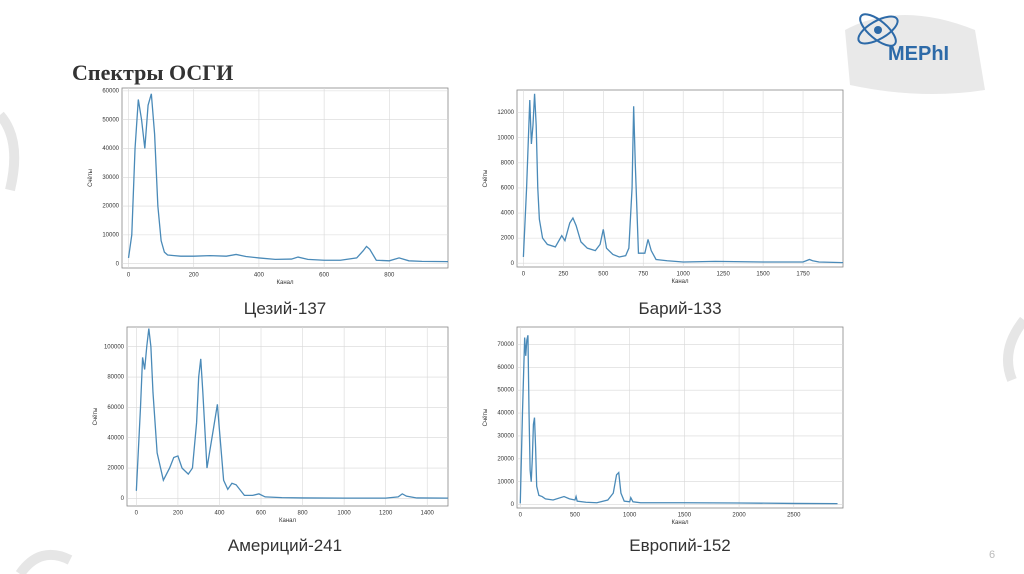  I want to click on y-tick-label: 80000, so click(115, 378).